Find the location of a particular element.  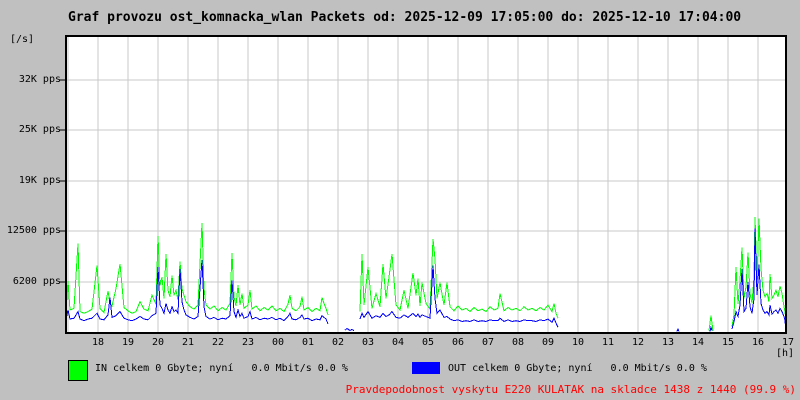

x-axis-hour-label: 11 is located at coordinates (608, 342).